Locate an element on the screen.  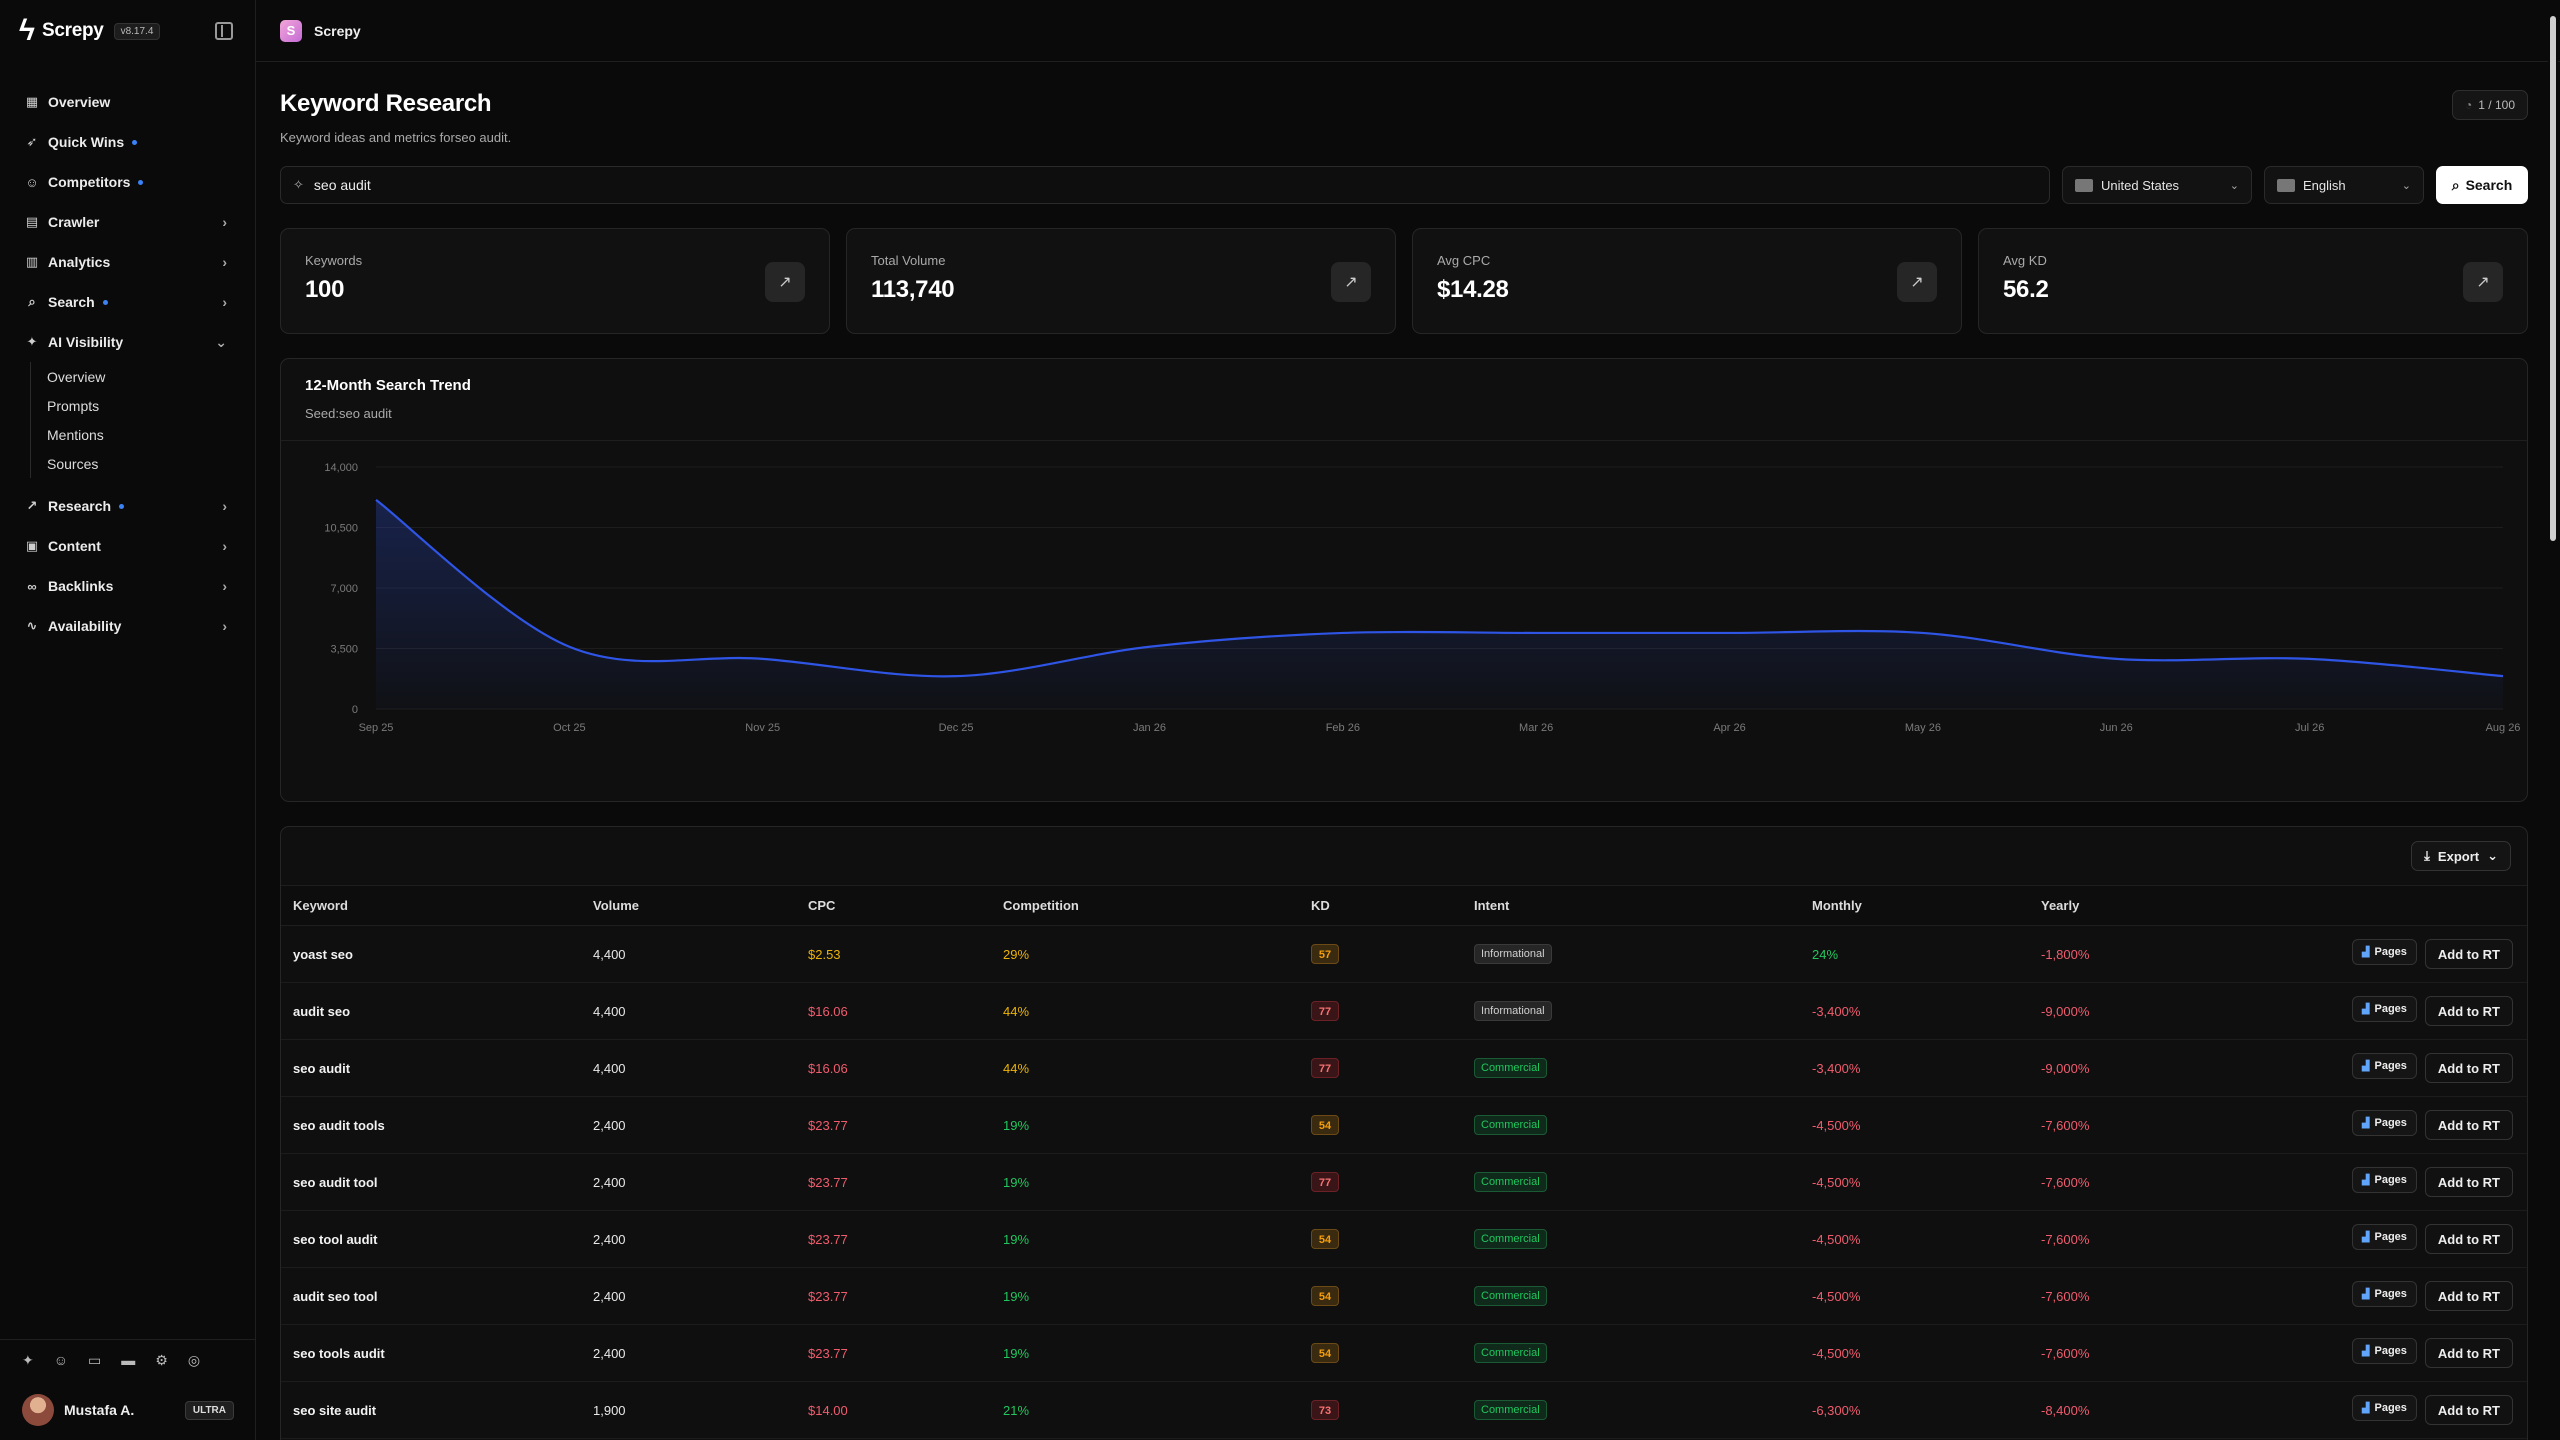
keyword-cell: seo audit tool is located at coordinates (335, 1182).